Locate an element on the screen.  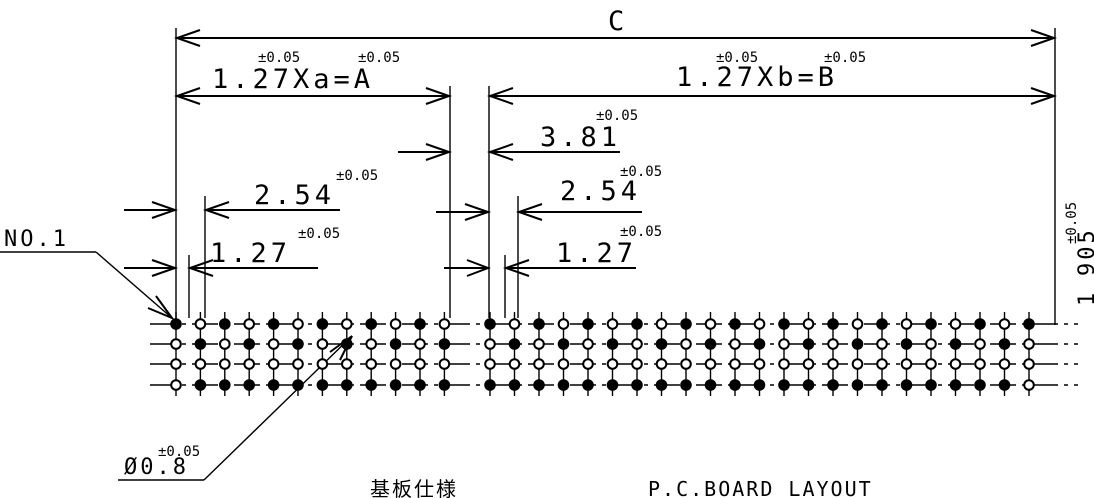
hole-r2-c31 is located at coordinates (931, 344).